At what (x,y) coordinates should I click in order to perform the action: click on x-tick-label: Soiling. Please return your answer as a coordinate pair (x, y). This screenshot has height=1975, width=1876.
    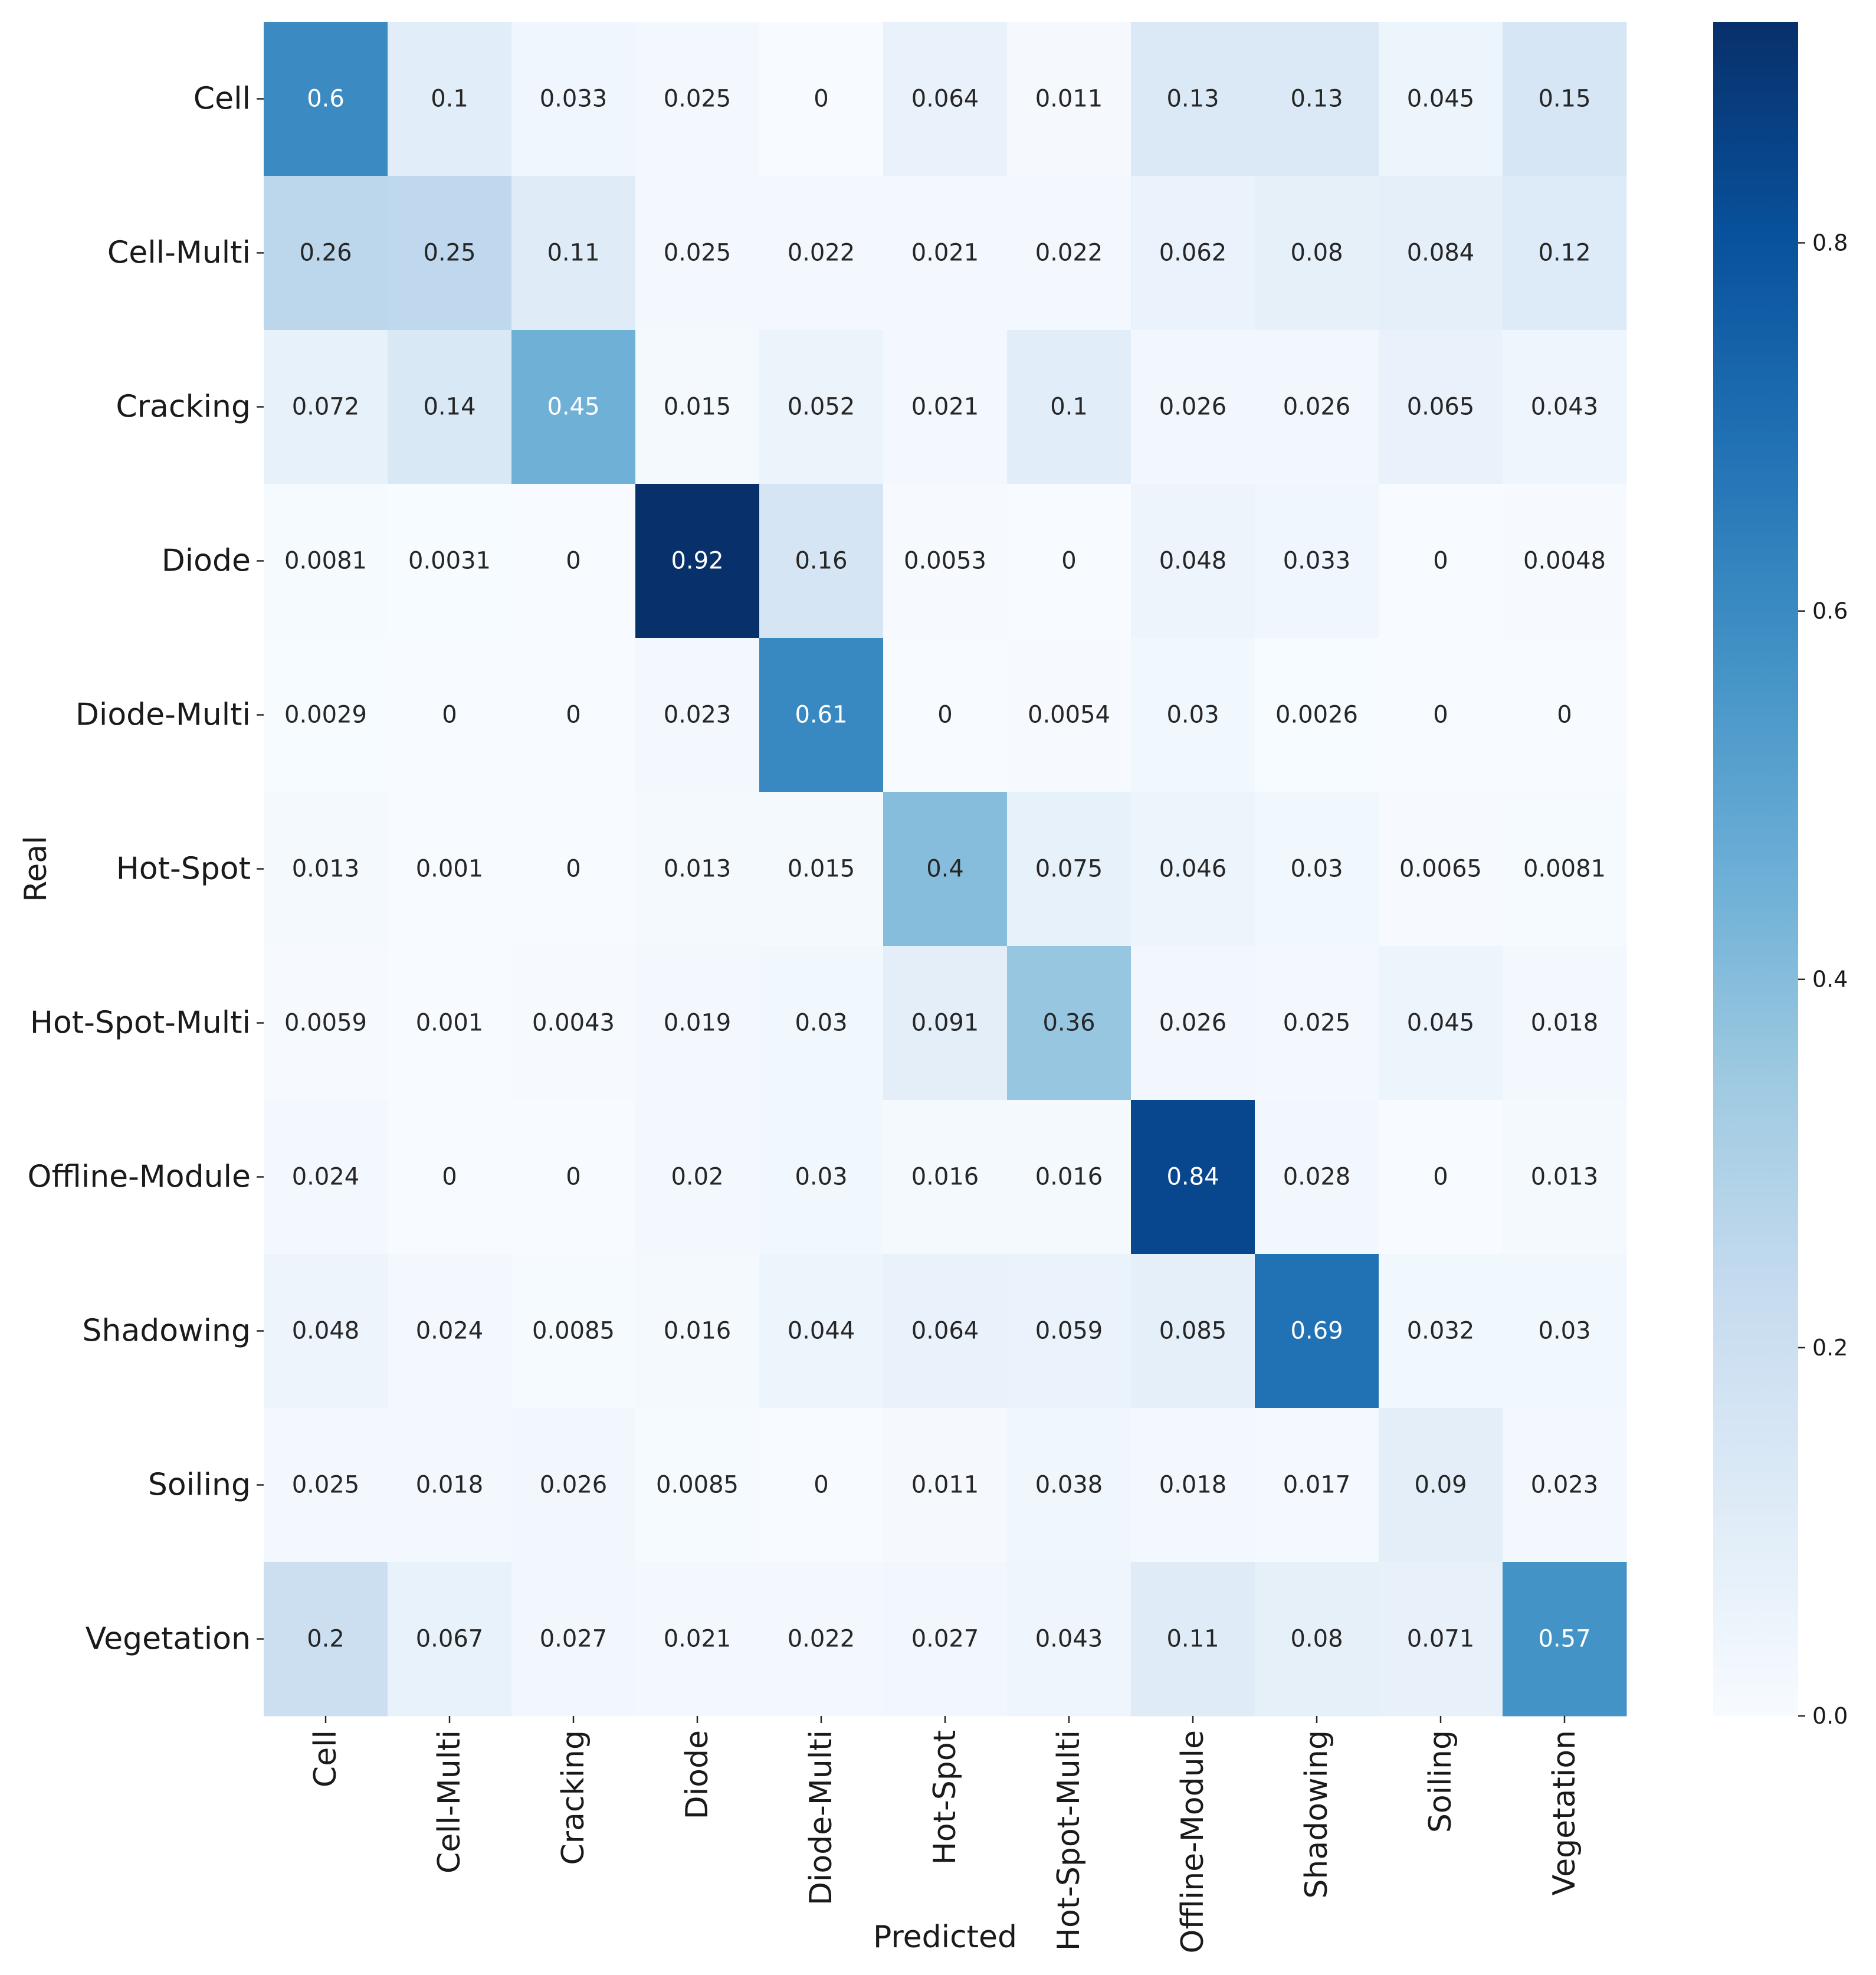
    Looking at the image, I should click on (1440, 1781).